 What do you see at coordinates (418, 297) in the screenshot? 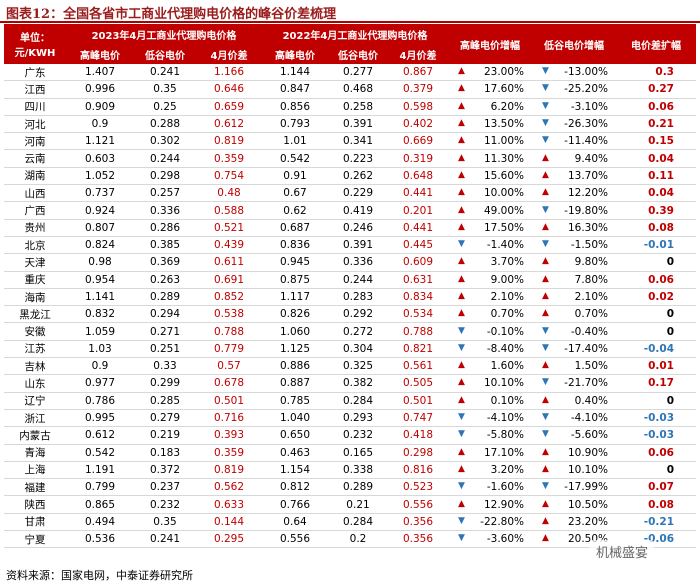
I see `cell: 0.834` at bounding box center [418, 297].